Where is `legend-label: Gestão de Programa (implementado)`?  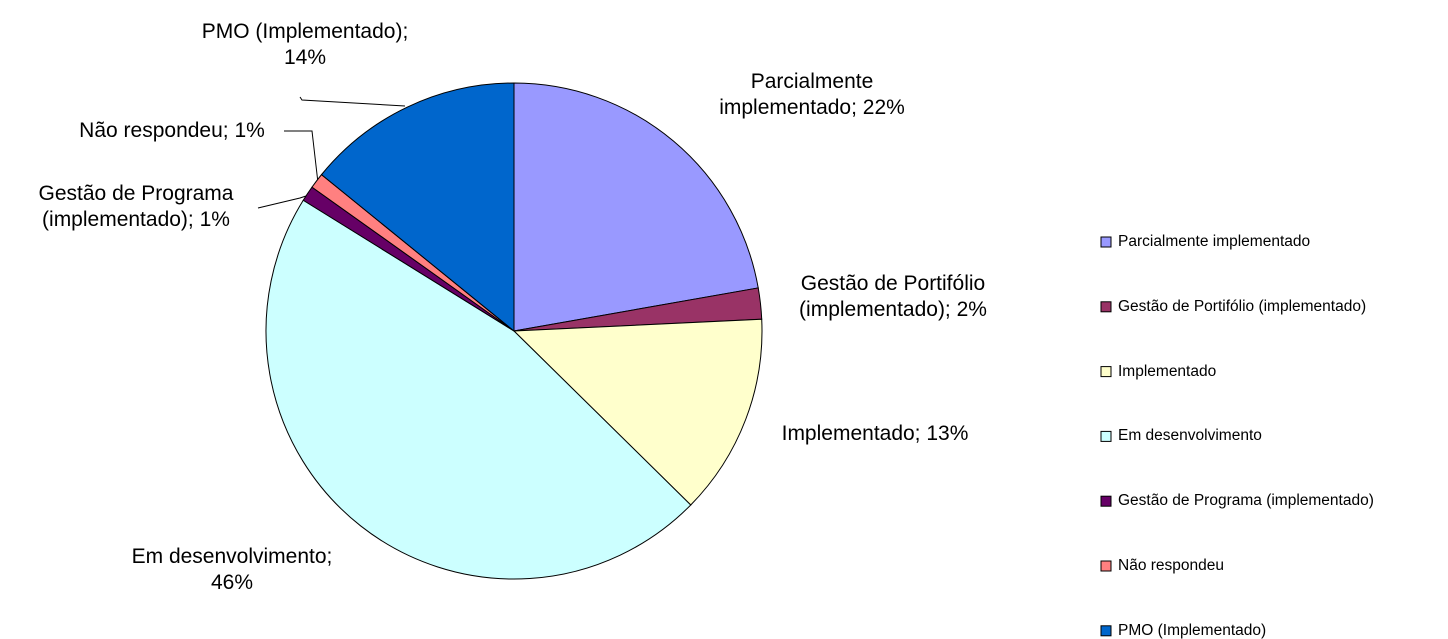
legend-label: Gestão de Programa (implementado) is located at coordinates (1246, 501).